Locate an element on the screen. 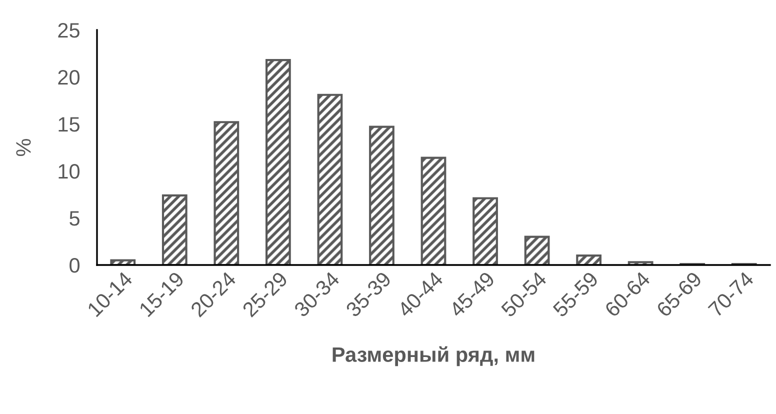 The width and height of the screenshot is (776, 414). x-axis-title: Размерный ряд, мм is located at coordinates (433, 356).